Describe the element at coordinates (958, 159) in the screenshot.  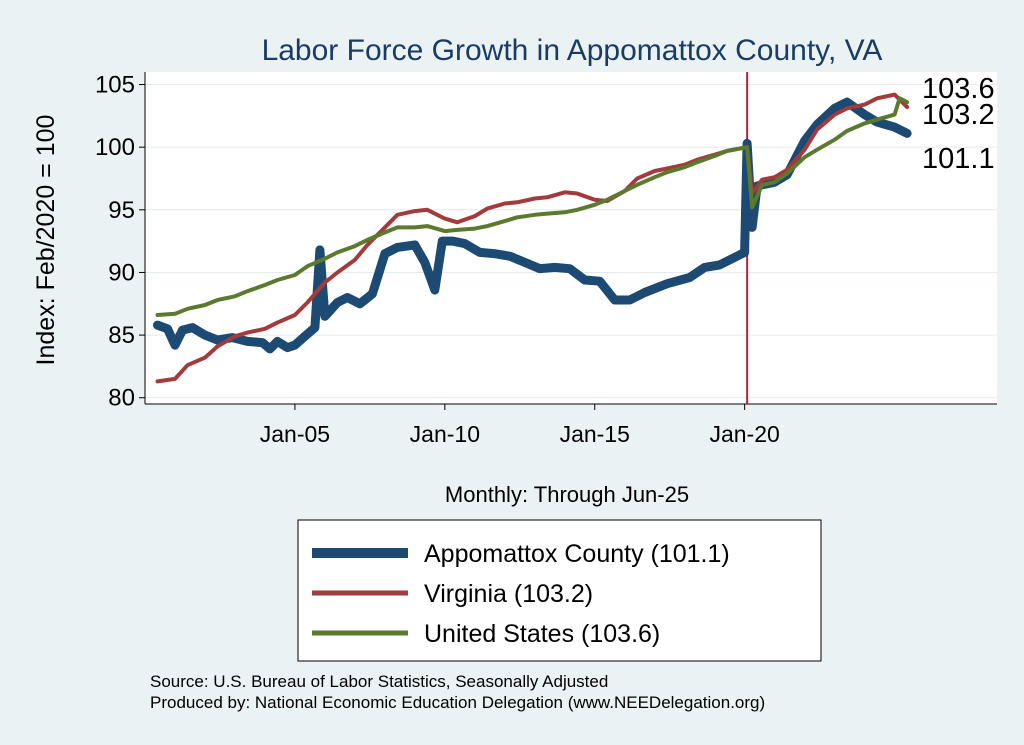
I see `end-label: 101.1` at that location.